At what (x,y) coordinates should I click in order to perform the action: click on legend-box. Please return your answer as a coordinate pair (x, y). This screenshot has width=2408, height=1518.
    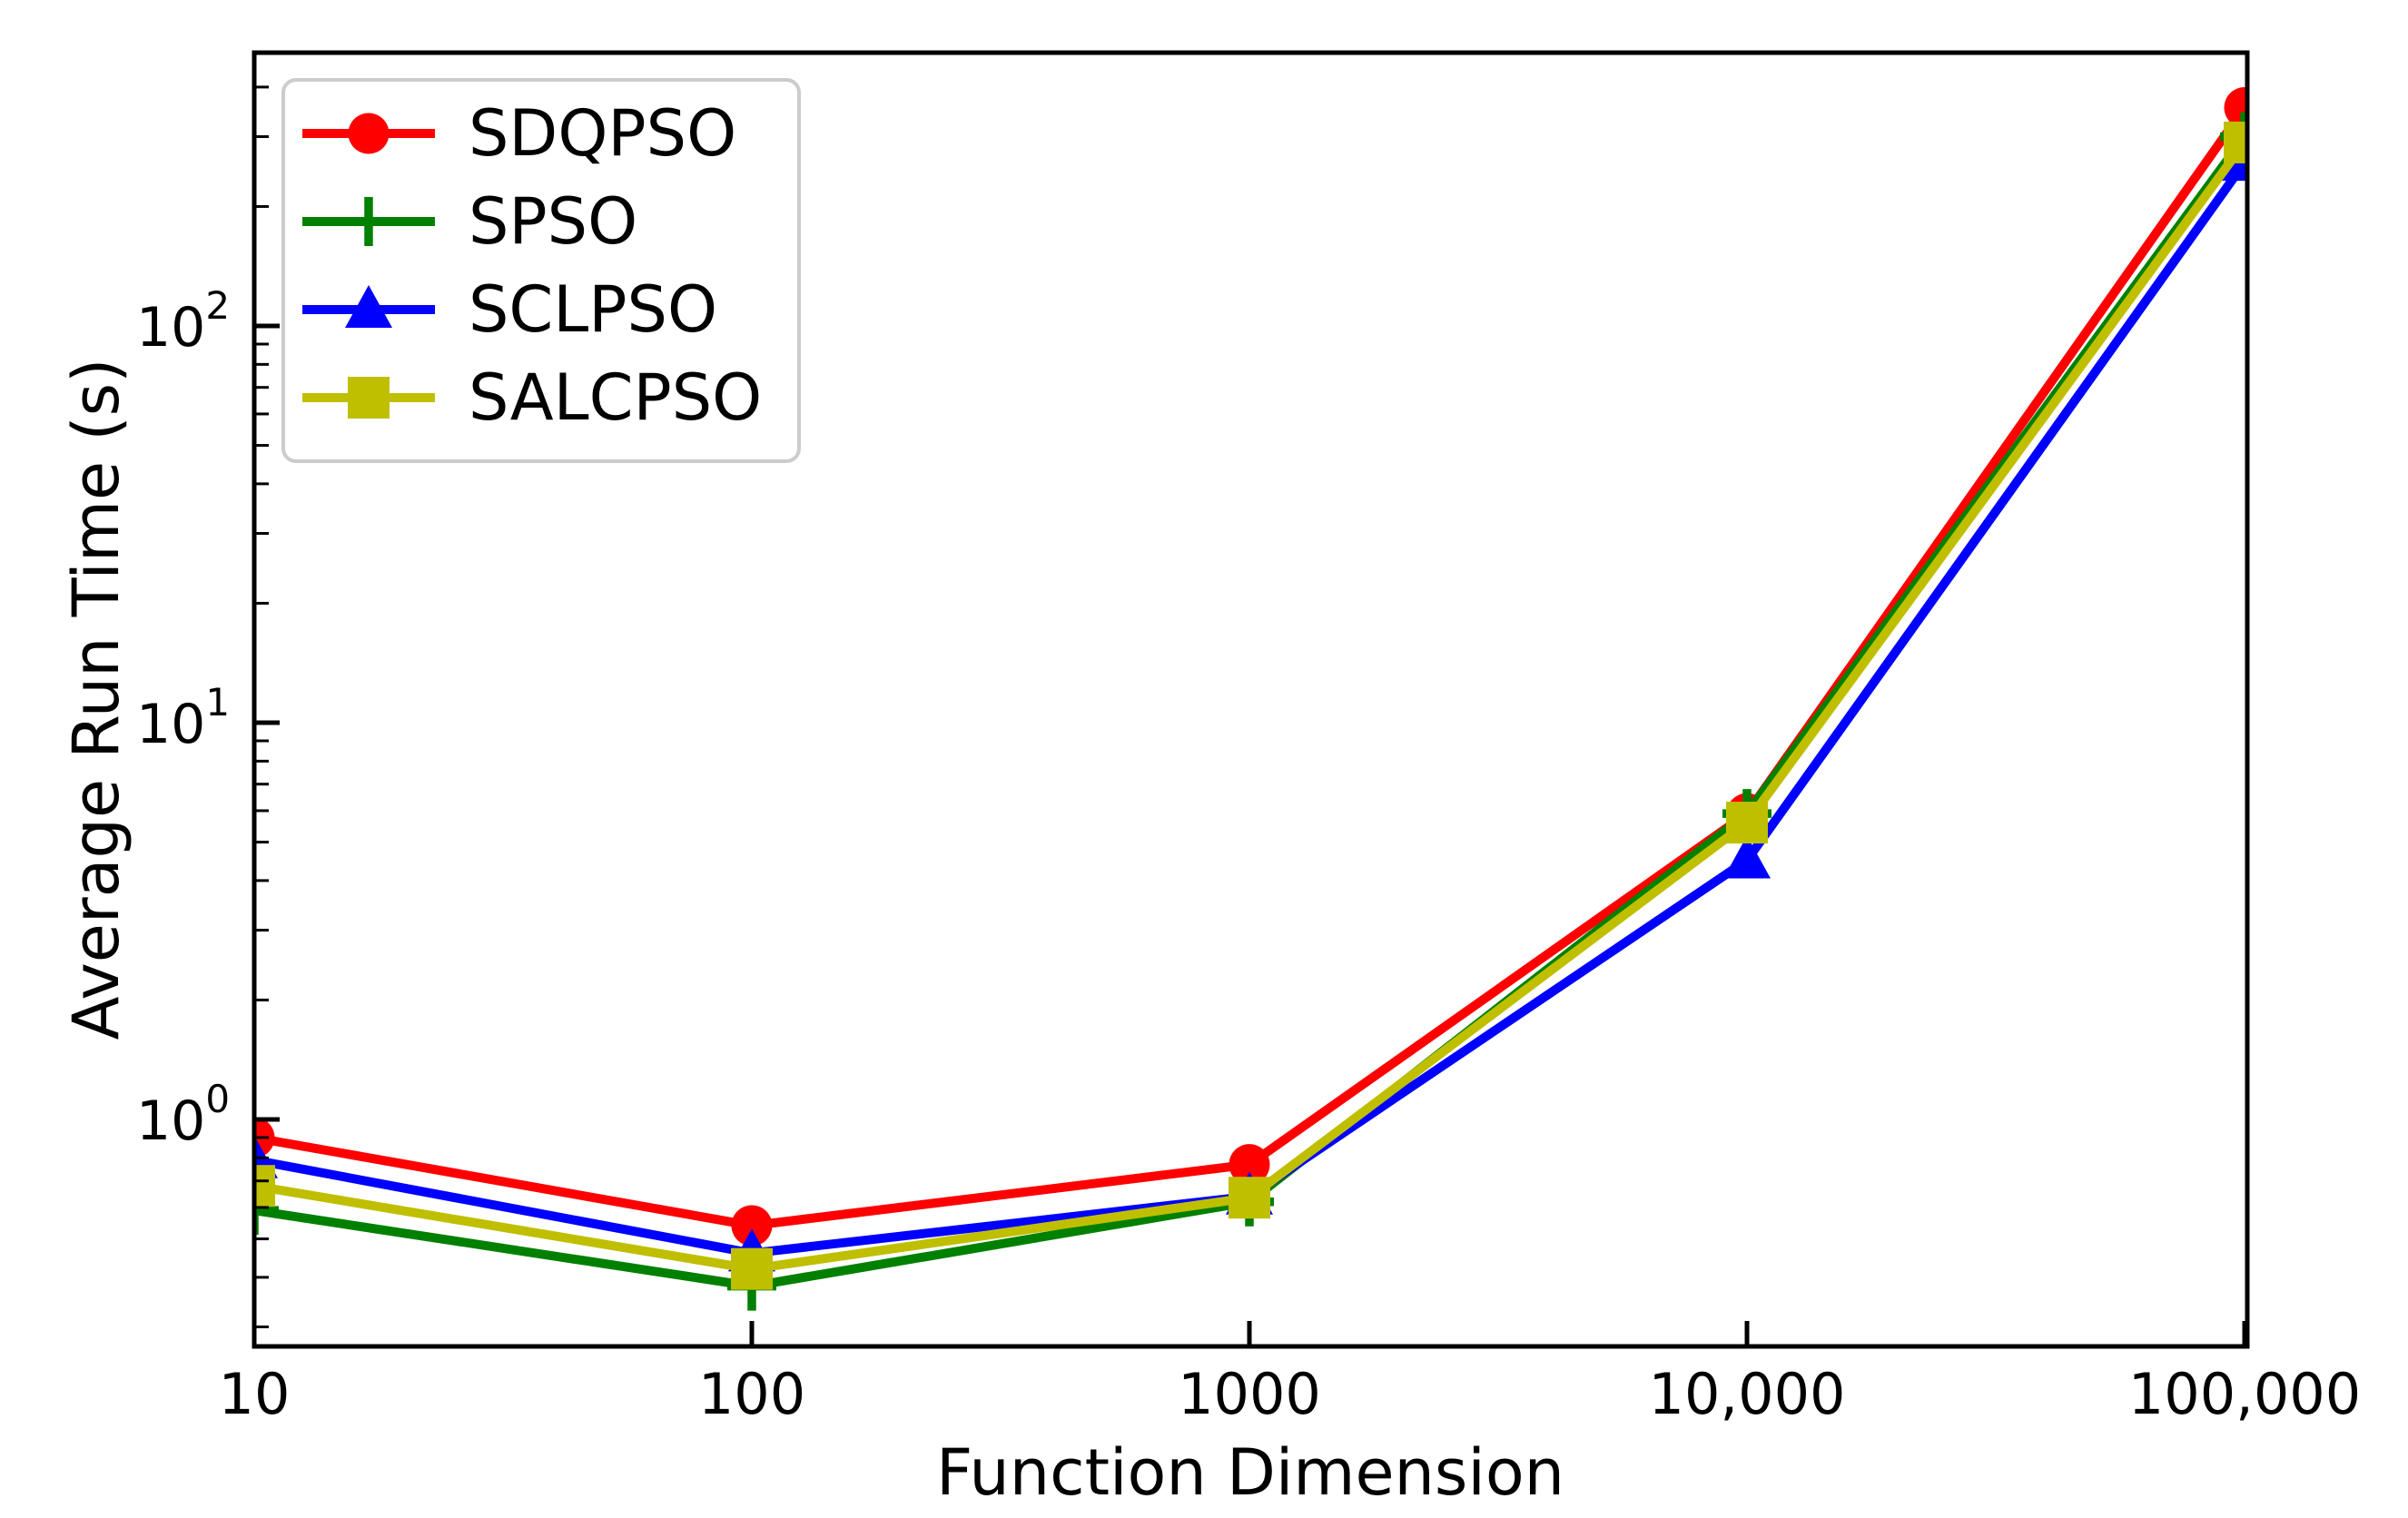
    Looking at the image, I should click on (541, 270).